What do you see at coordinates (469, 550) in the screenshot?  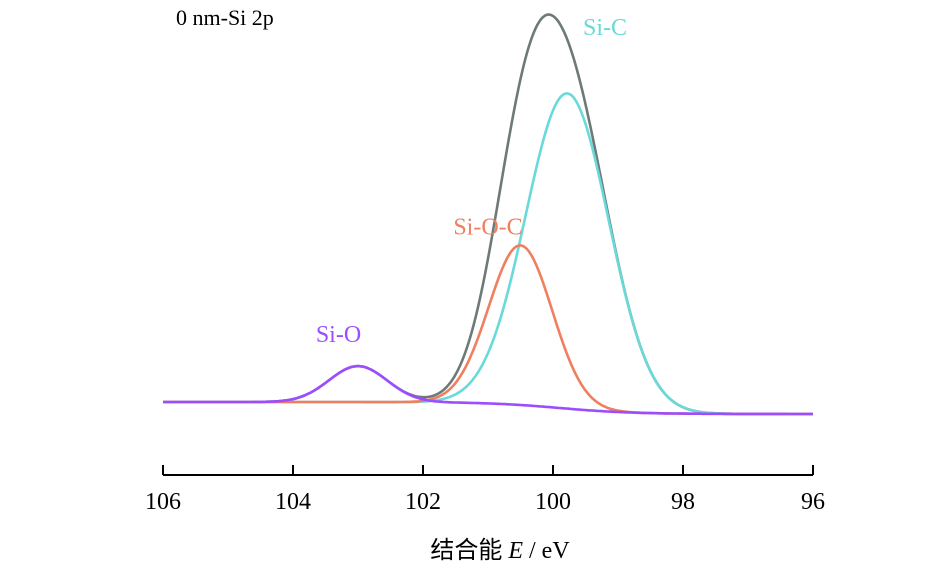 I see `x-axis-title-prefix: 结合能` at bounding box center [469, 550].